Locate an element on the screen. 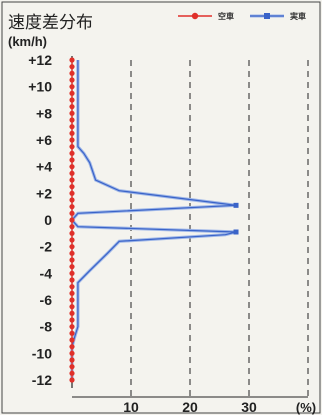 The height and width of the screenshot is (415, 322). y-axis-unit: (km/h) is located at coordinates (27, 41).